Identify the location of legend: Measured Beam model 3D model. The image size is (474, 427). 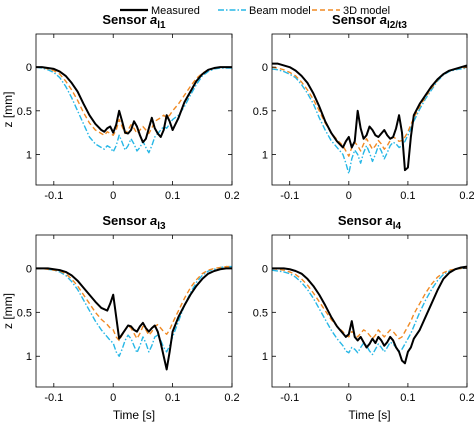
(255, 11).